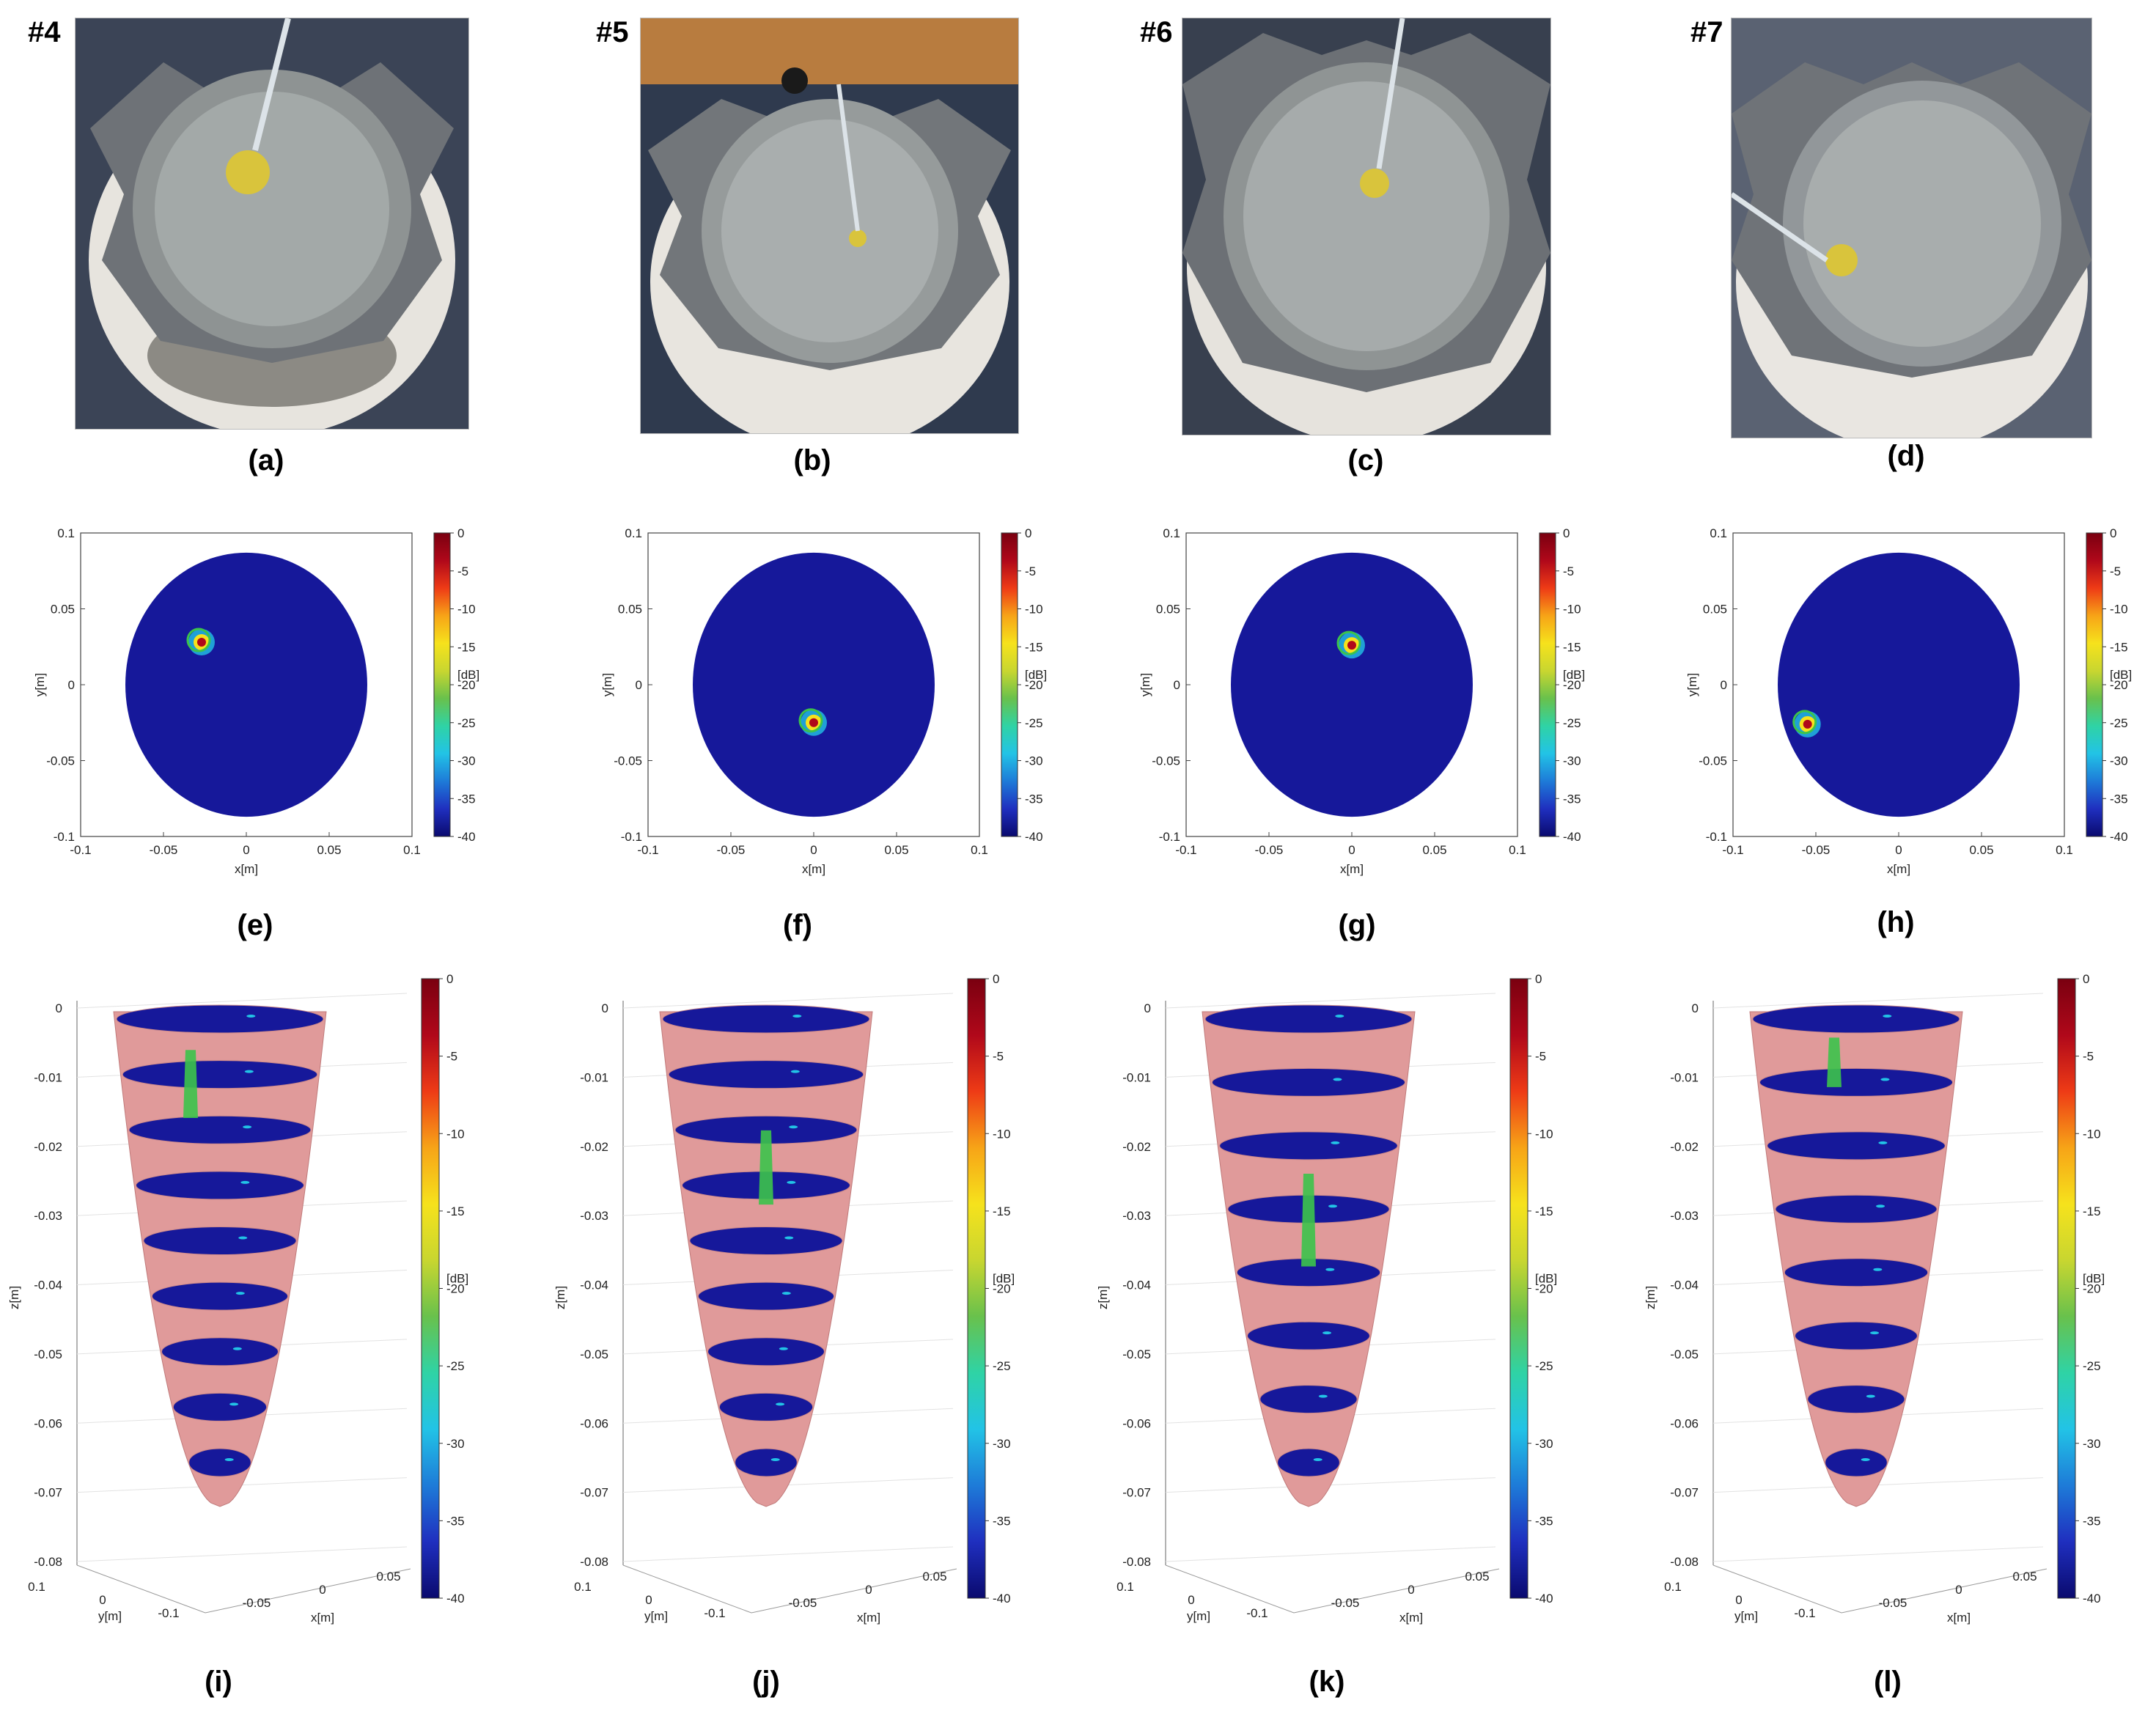 This screenshot has width=2156, height=1714. I want to click on map-y-label: y[m], so click(1145, 684).